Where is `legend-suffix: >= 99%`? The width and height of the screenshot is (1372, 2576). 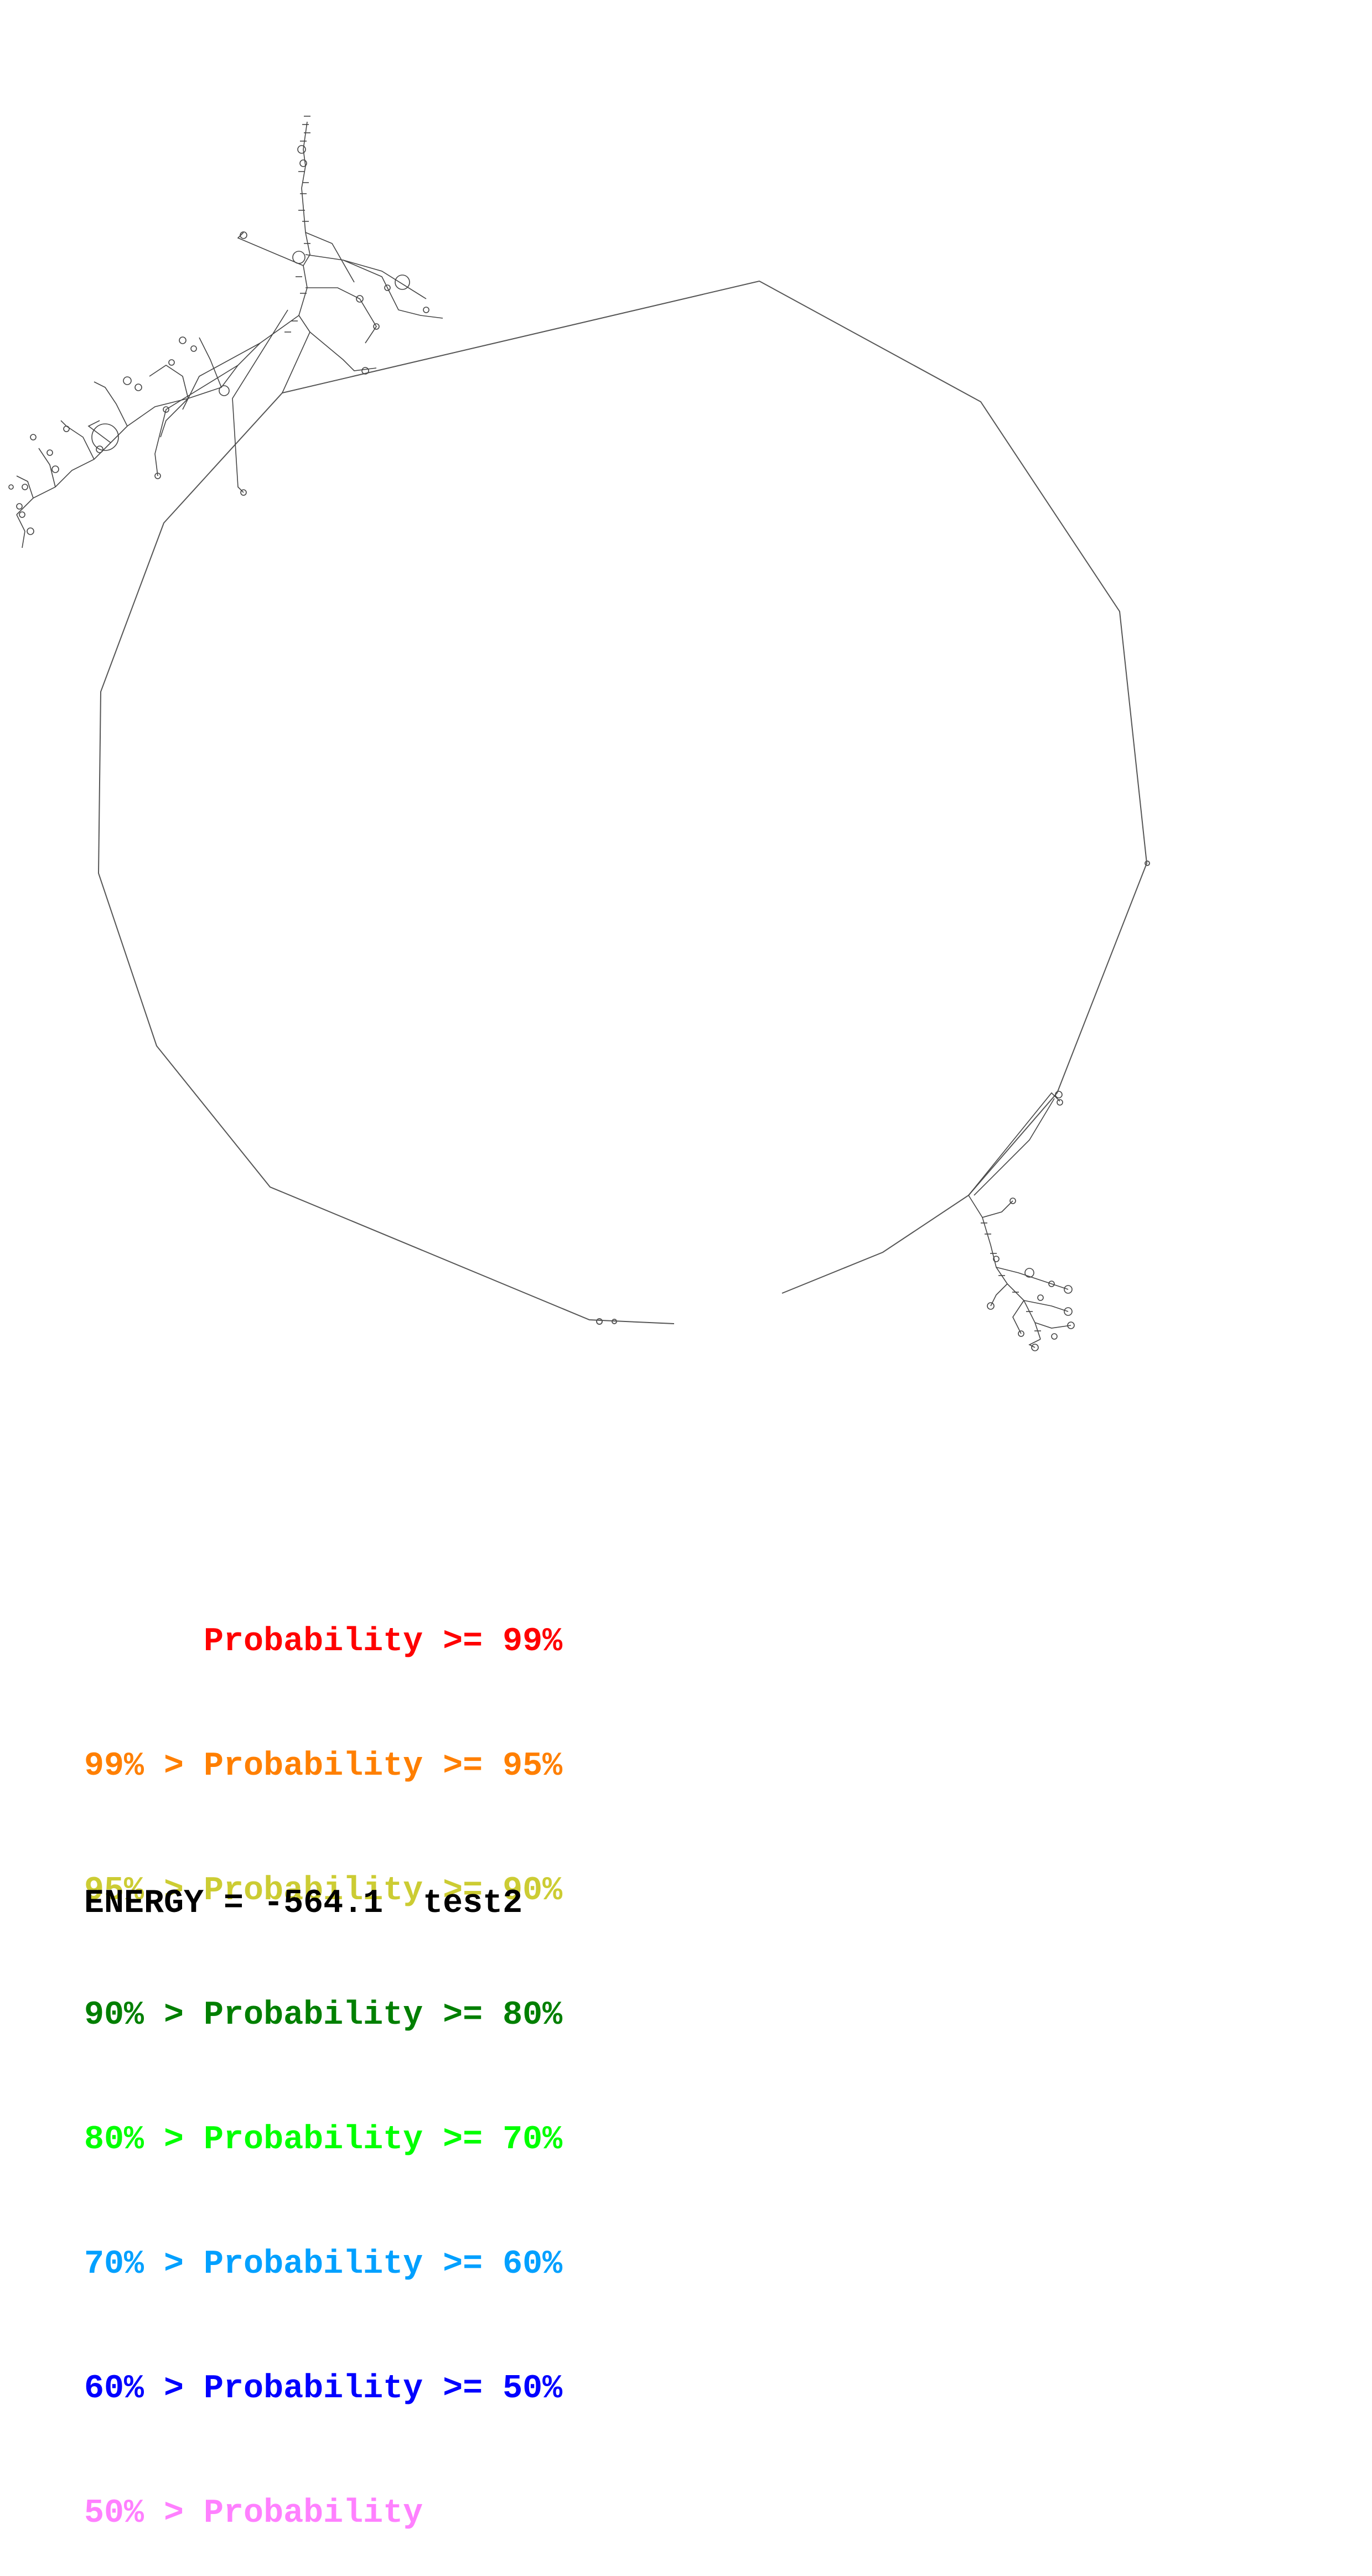 legend-suffix: >= 99% is located at coordinates (503, 1642).